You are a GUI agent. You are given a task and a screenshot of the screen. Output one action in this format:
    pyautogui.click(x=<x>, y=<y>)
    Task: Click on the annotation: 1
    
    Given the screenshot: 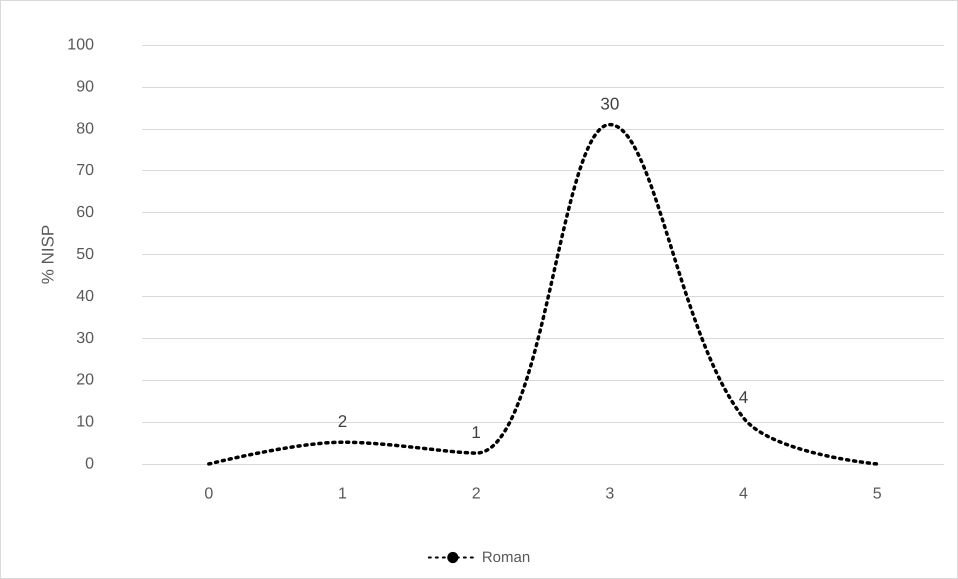 What is the action you would take?
    pyautogui.click(x=476, y=432)
    